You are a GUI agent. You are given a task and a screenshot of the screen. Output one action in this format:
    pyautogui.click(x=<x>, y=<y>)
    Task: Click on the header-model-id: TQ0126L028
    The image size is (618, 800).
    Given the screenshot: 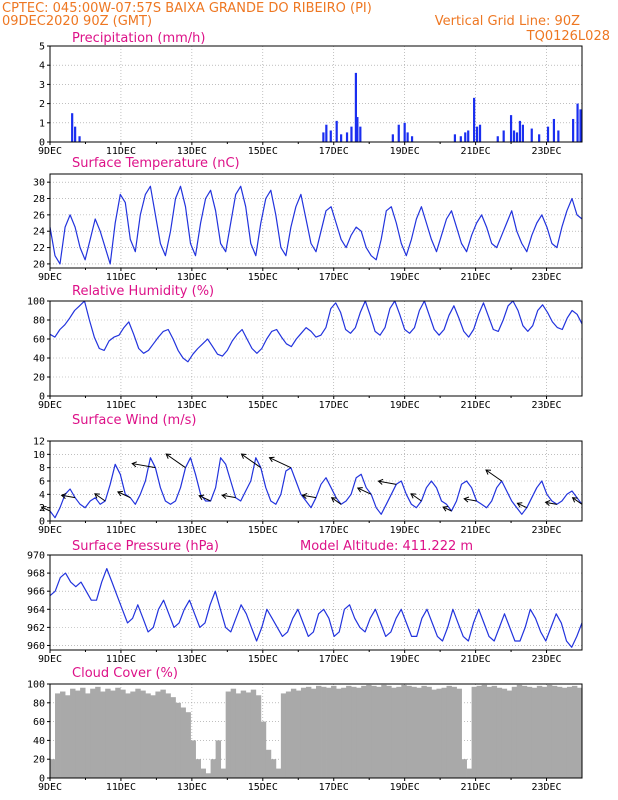 What is the action you would take?
    pyautogui.click(x=568, y=36)
    